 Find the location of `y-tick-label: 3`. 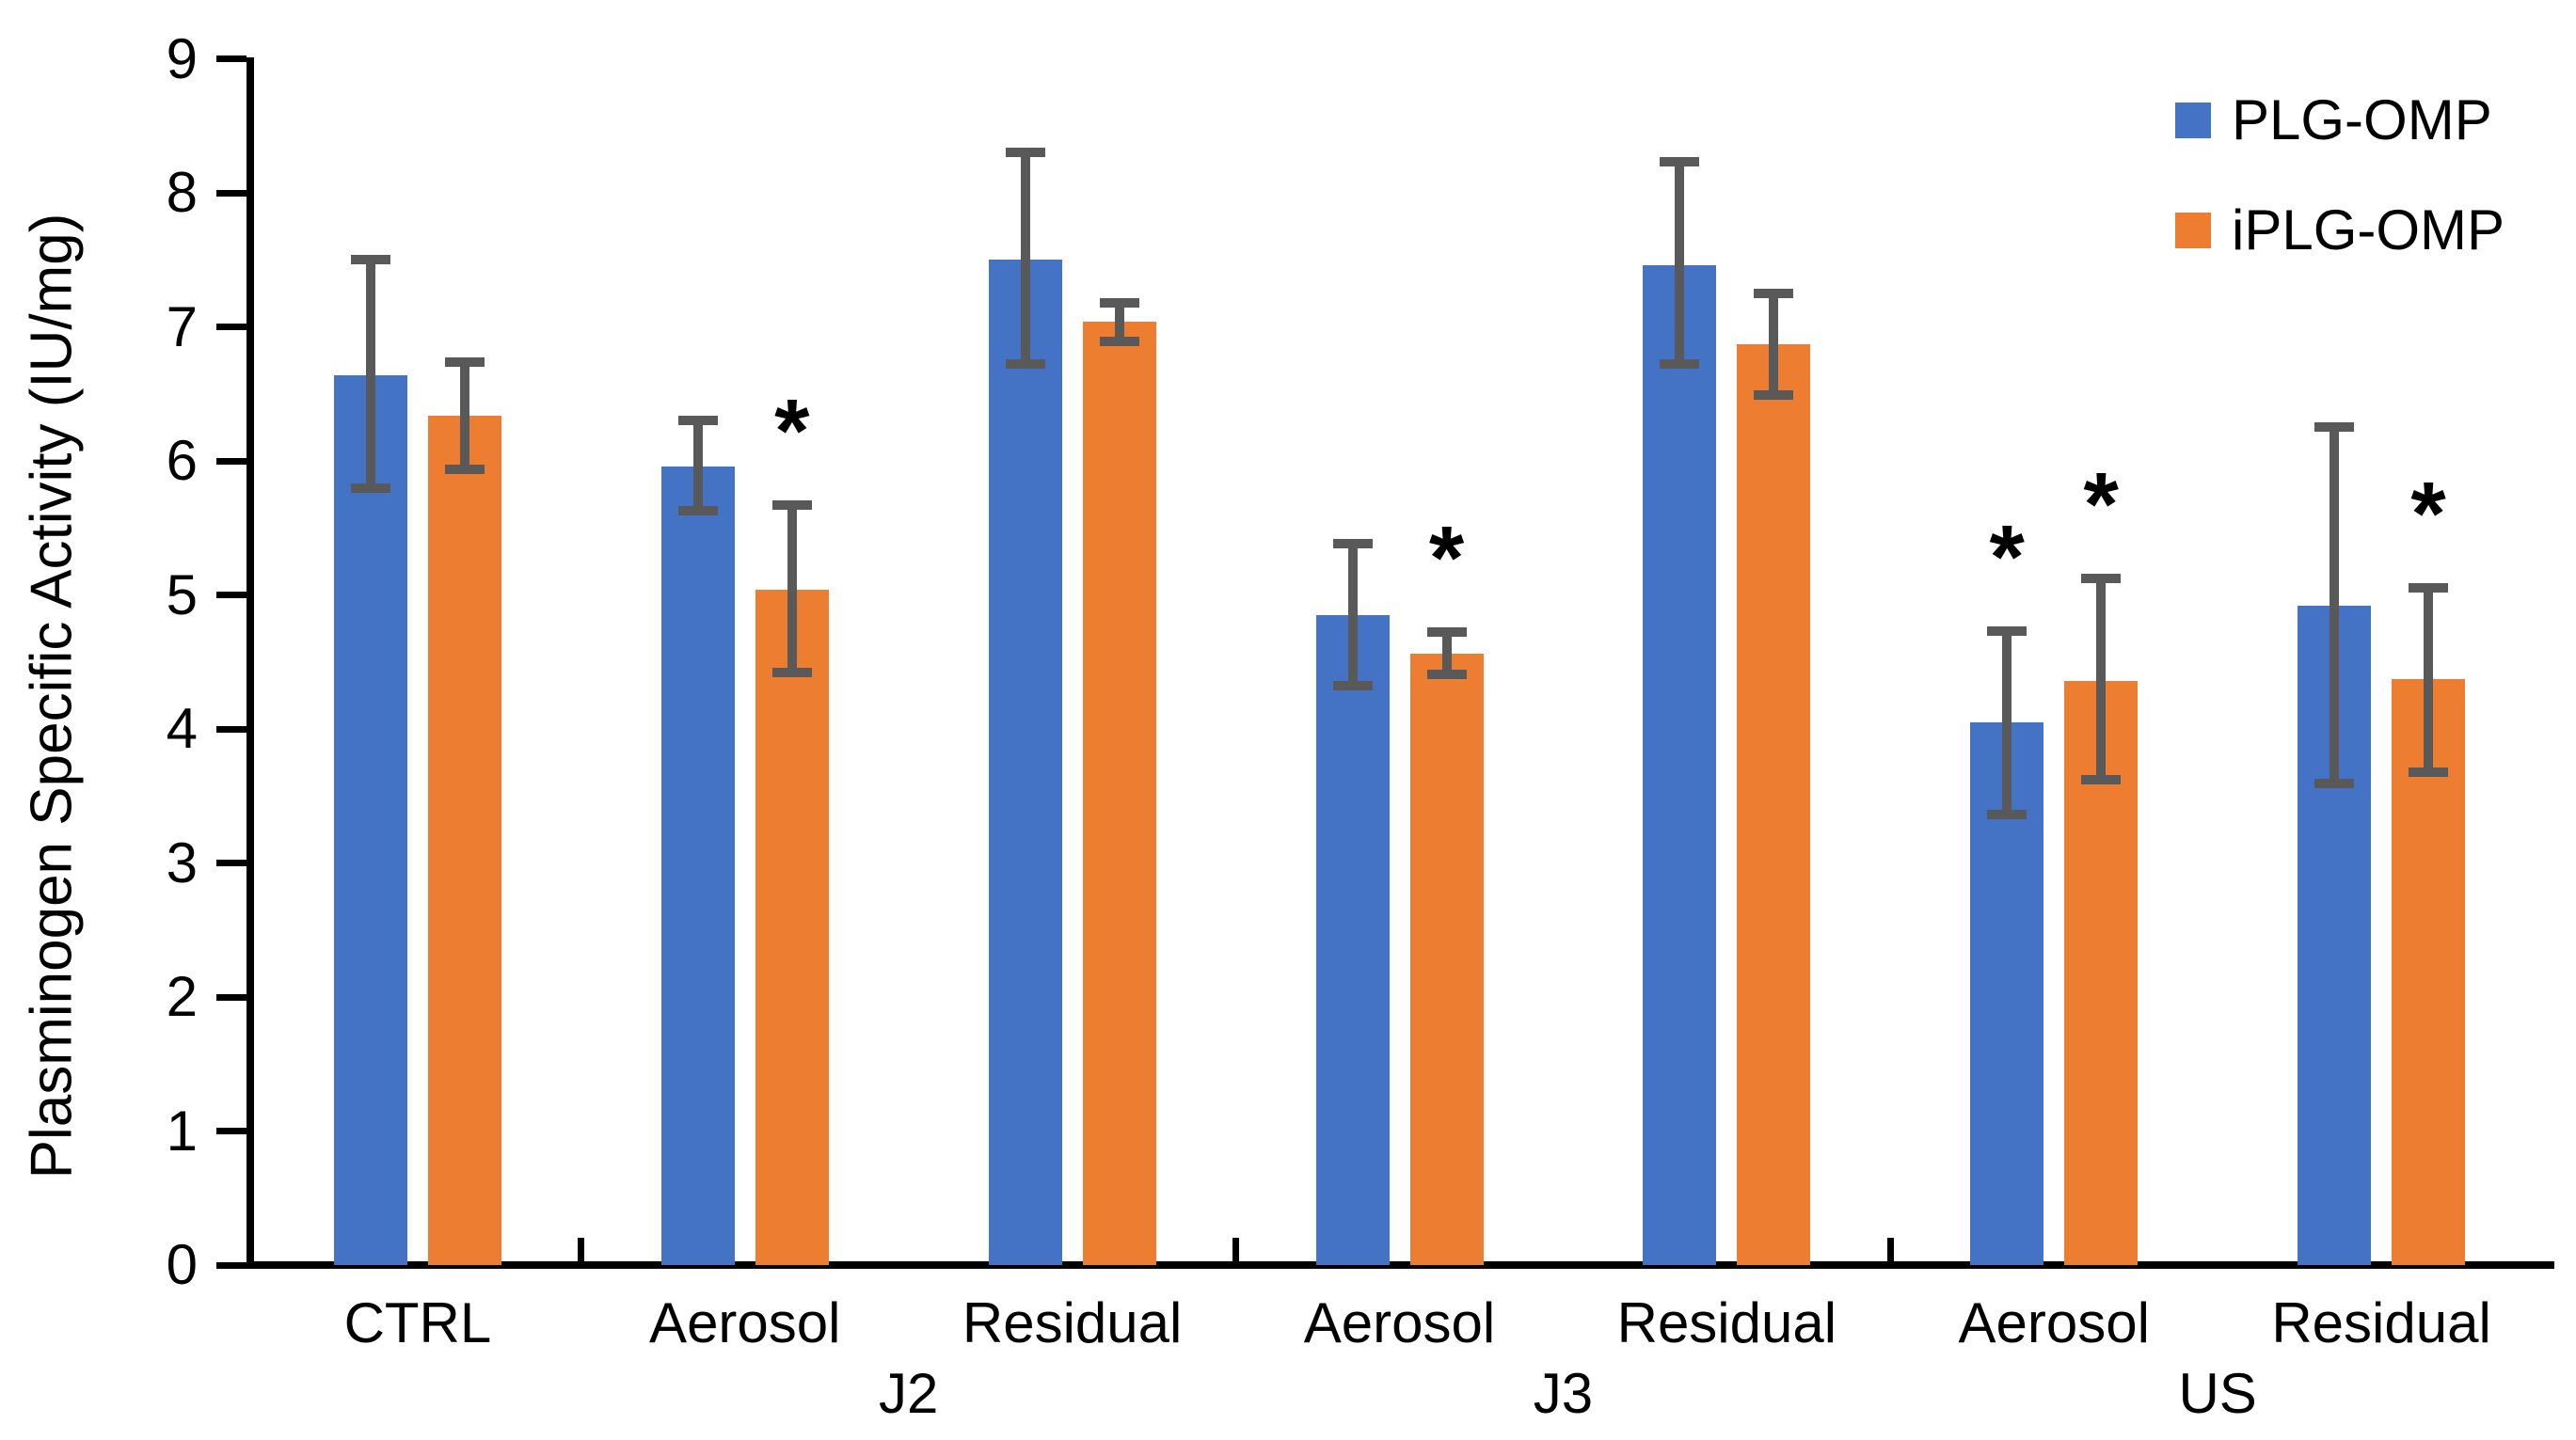

y-tick-label: 3 is located at coordinates (182, 862).